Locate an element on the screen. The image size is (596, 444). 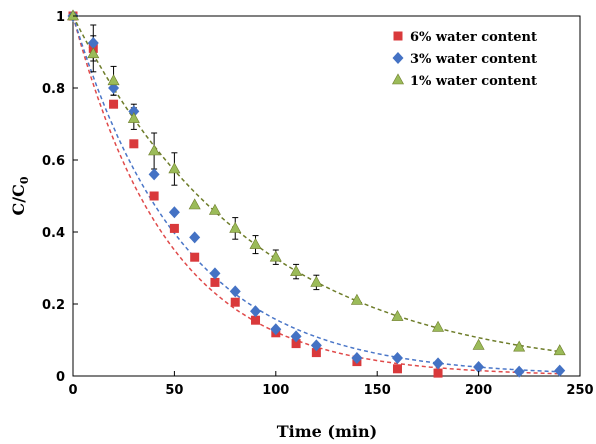
x-tick-label: 250 is located at coordinates (579, 390).